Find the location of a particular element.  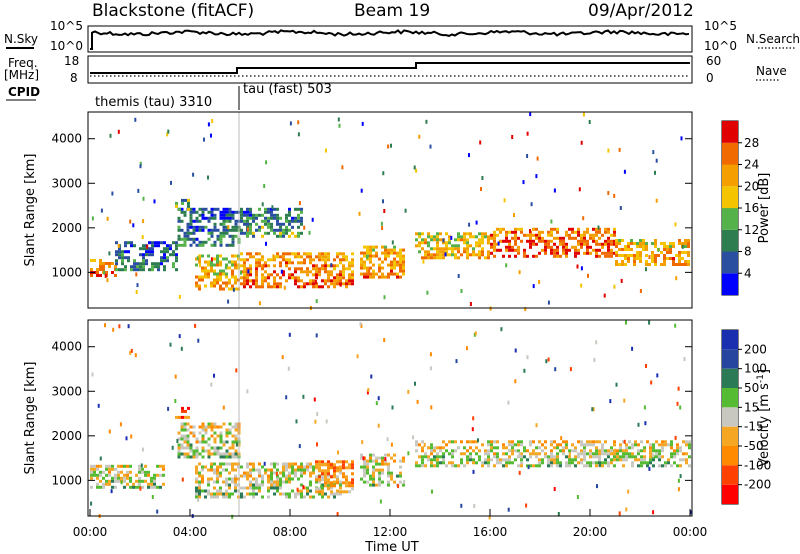

colorbar-tick-label: -100 is located at coordinates (757, 465).